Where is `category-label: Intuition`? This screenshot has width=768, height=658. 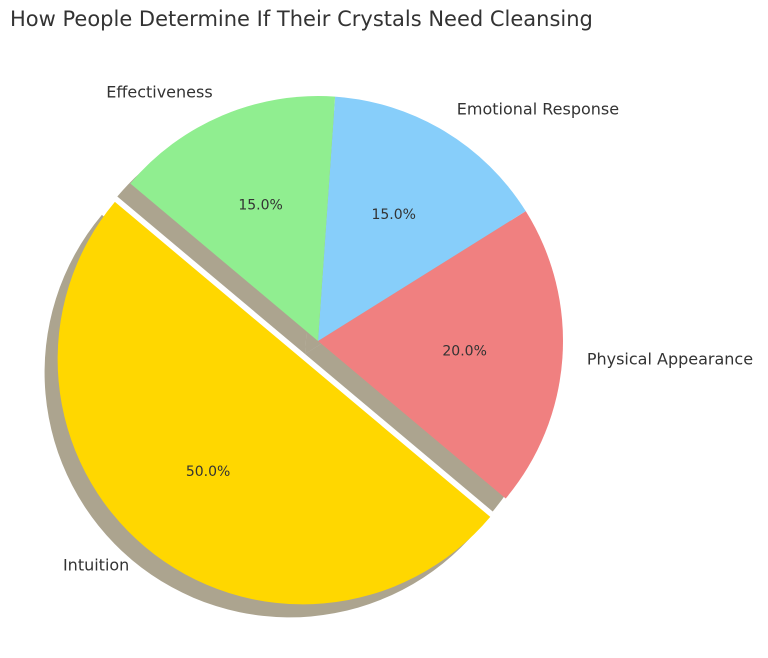
category-label: Intuition is located at coordinates (96, 564).